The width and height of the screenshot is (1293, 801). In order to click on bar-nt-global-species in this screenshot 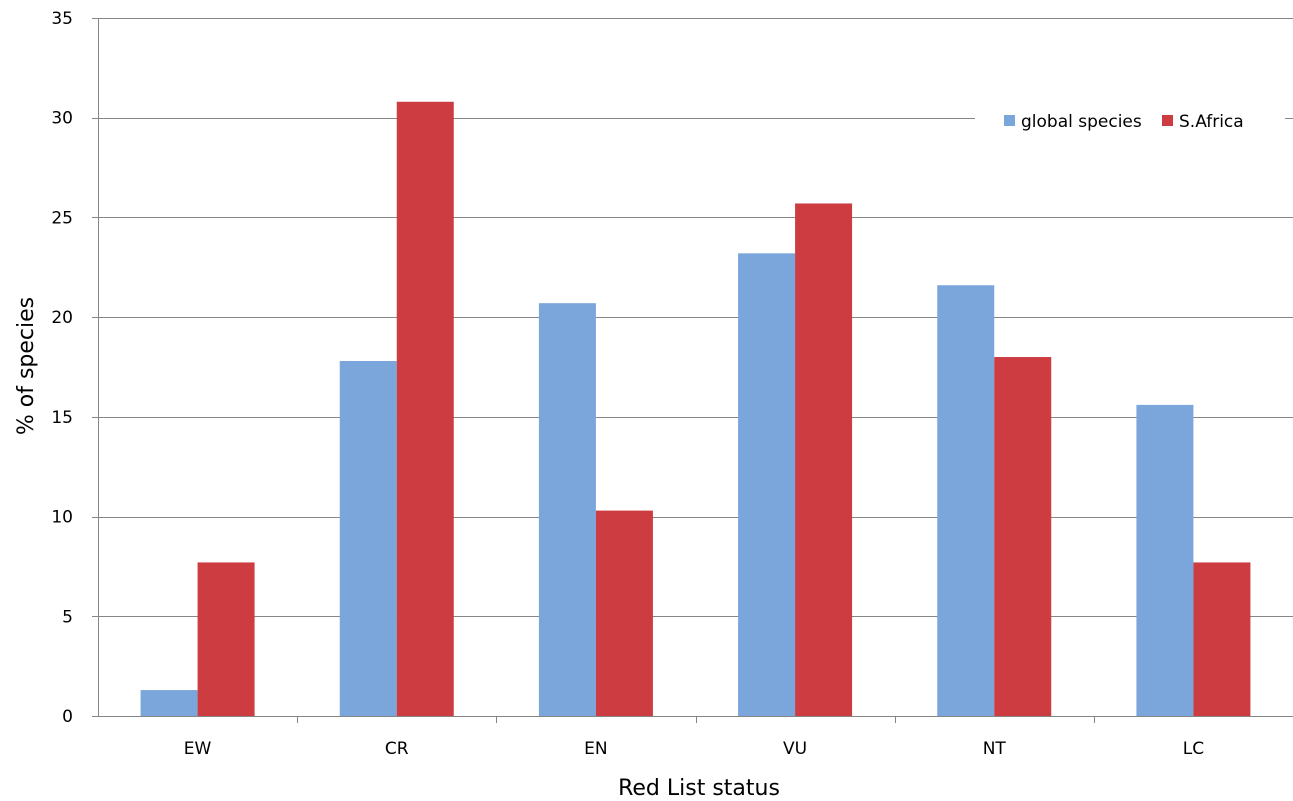, I will do `click(966, 500)`.